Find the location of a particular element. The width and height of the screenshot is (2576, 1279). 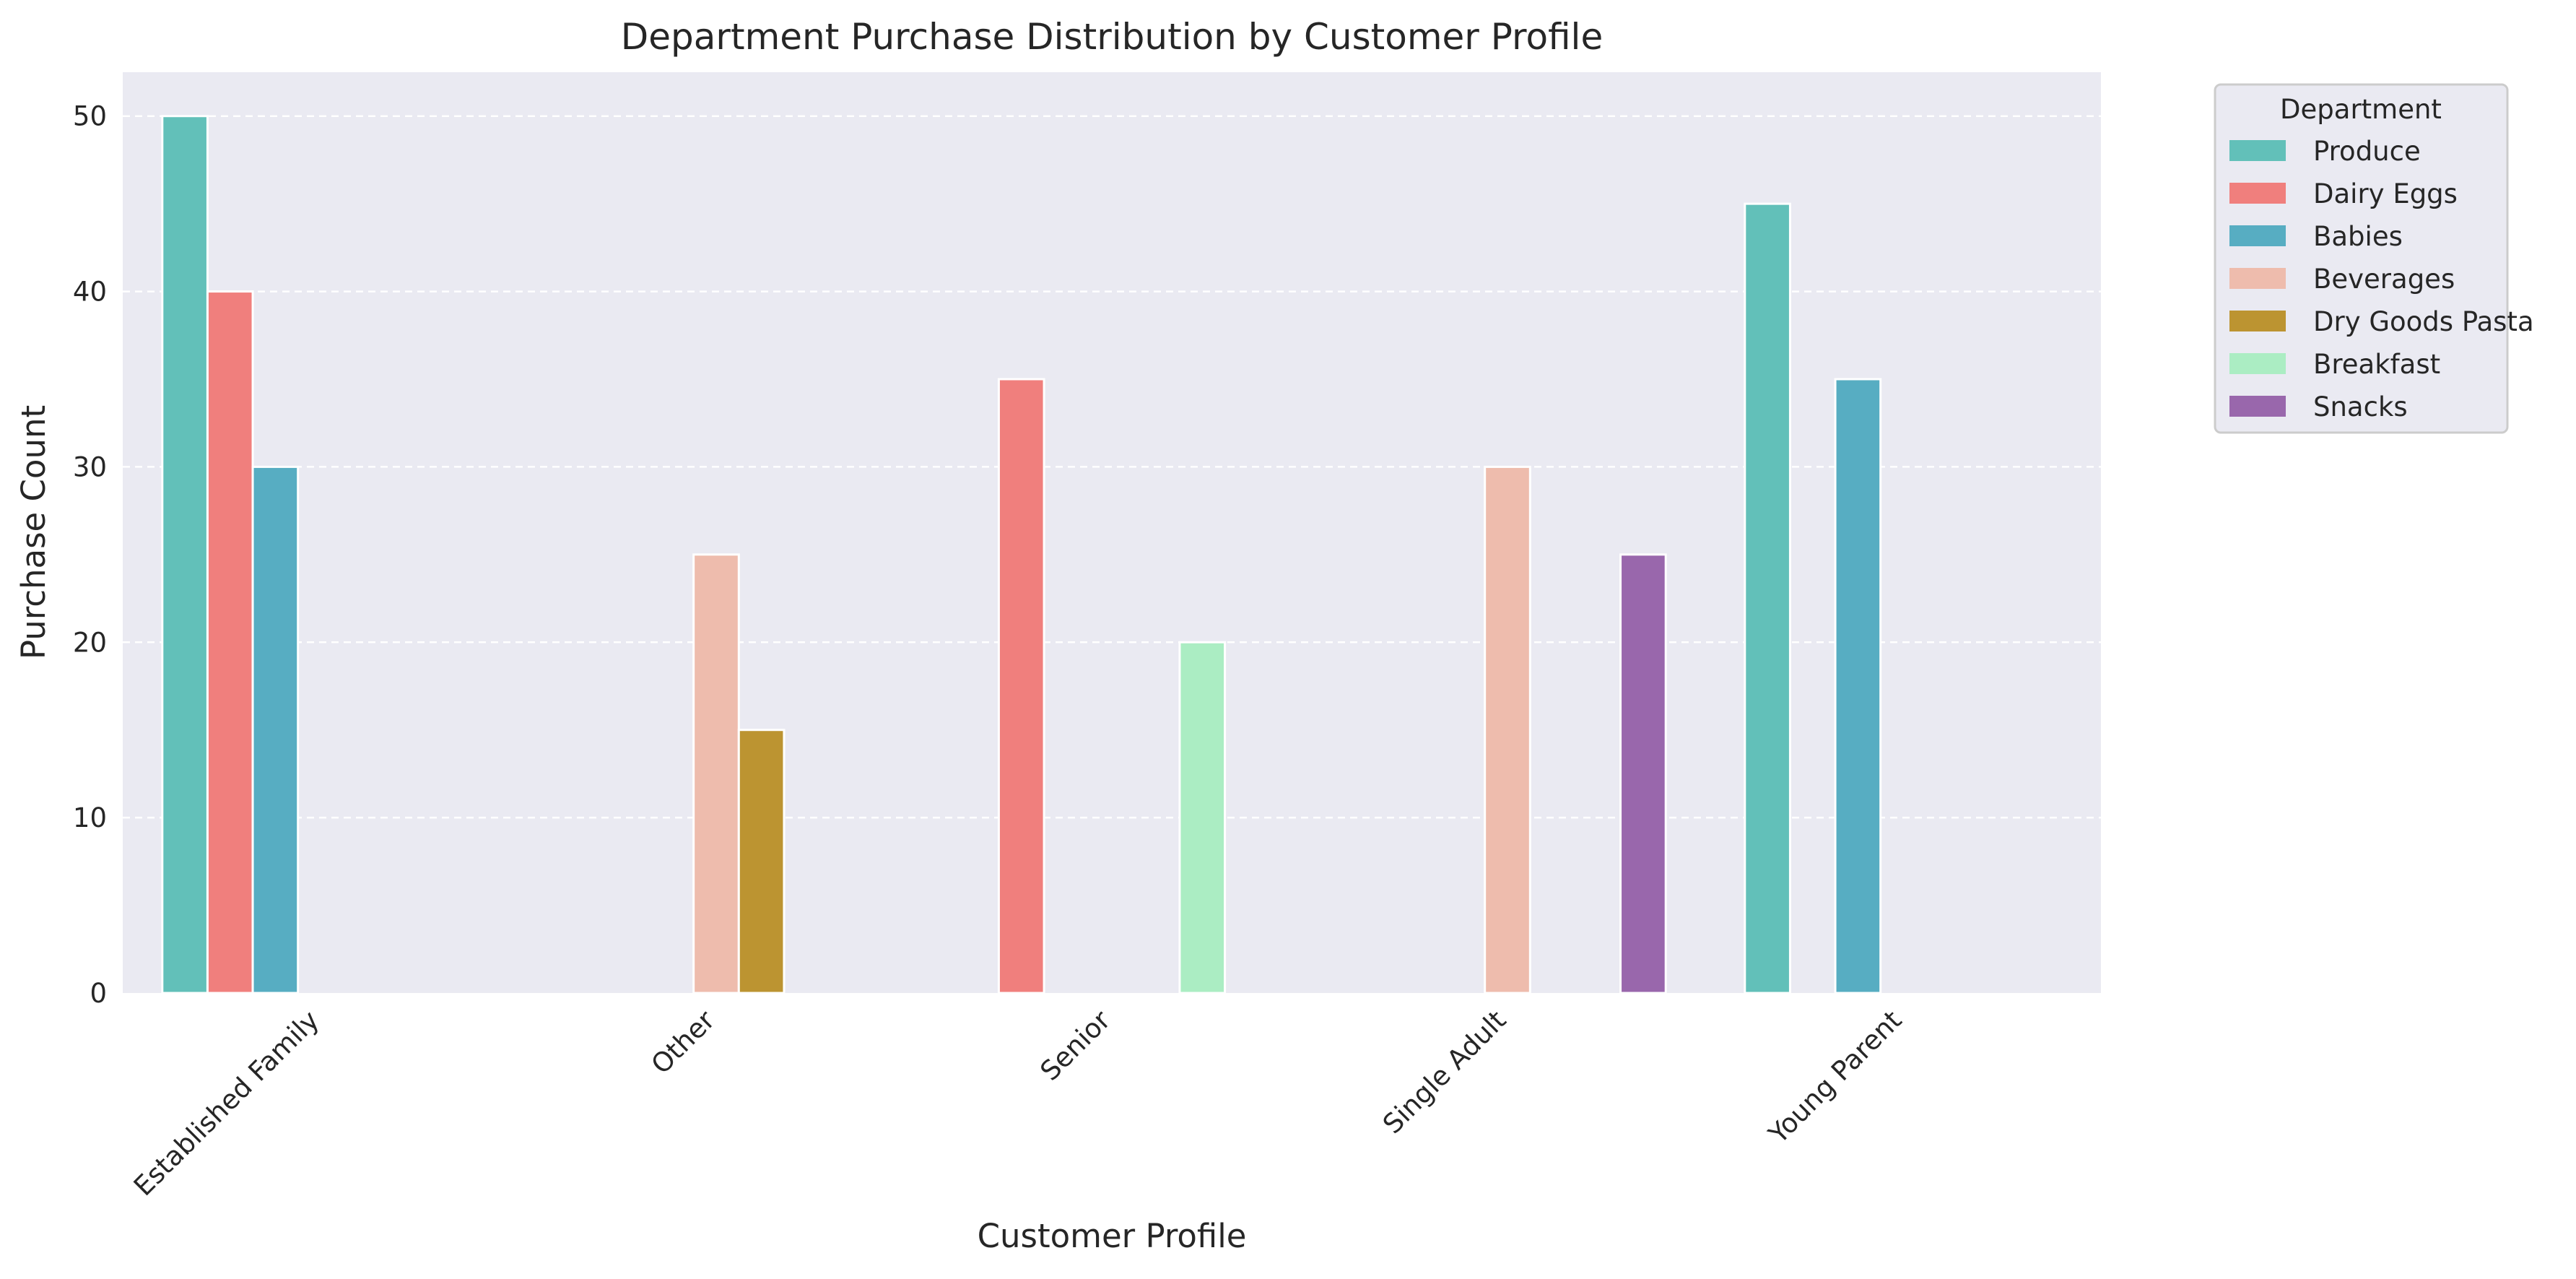

legend-label-snacks: Snacks is located at coordinates (2360, 406).